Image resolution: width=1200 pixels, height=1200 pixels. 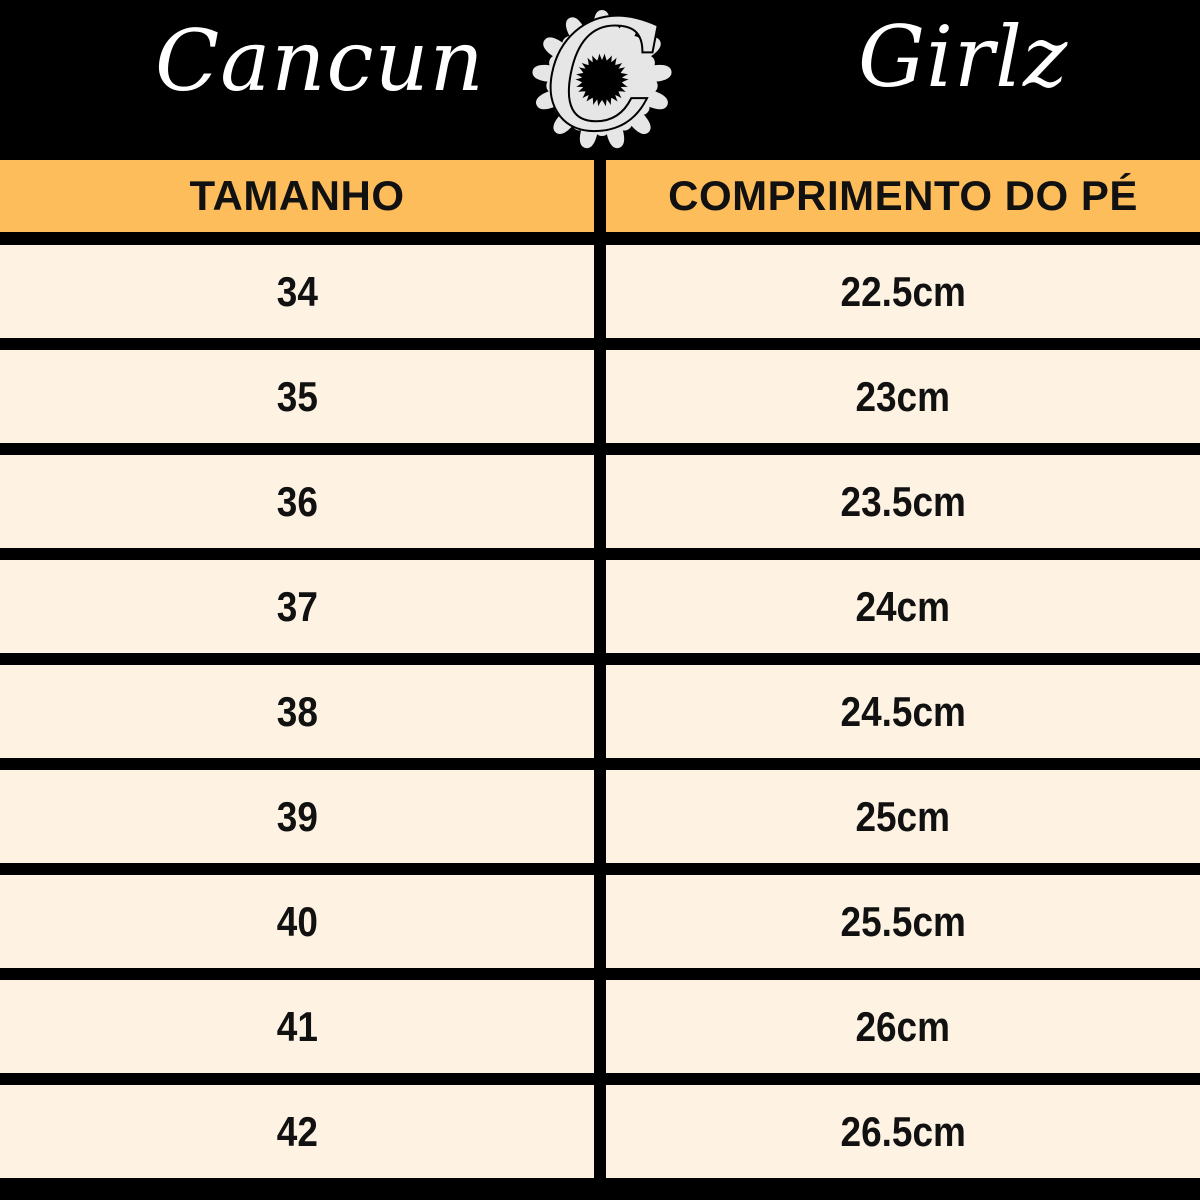 I want to click on table-row: 35 23cm, so click(x=600, y=396).